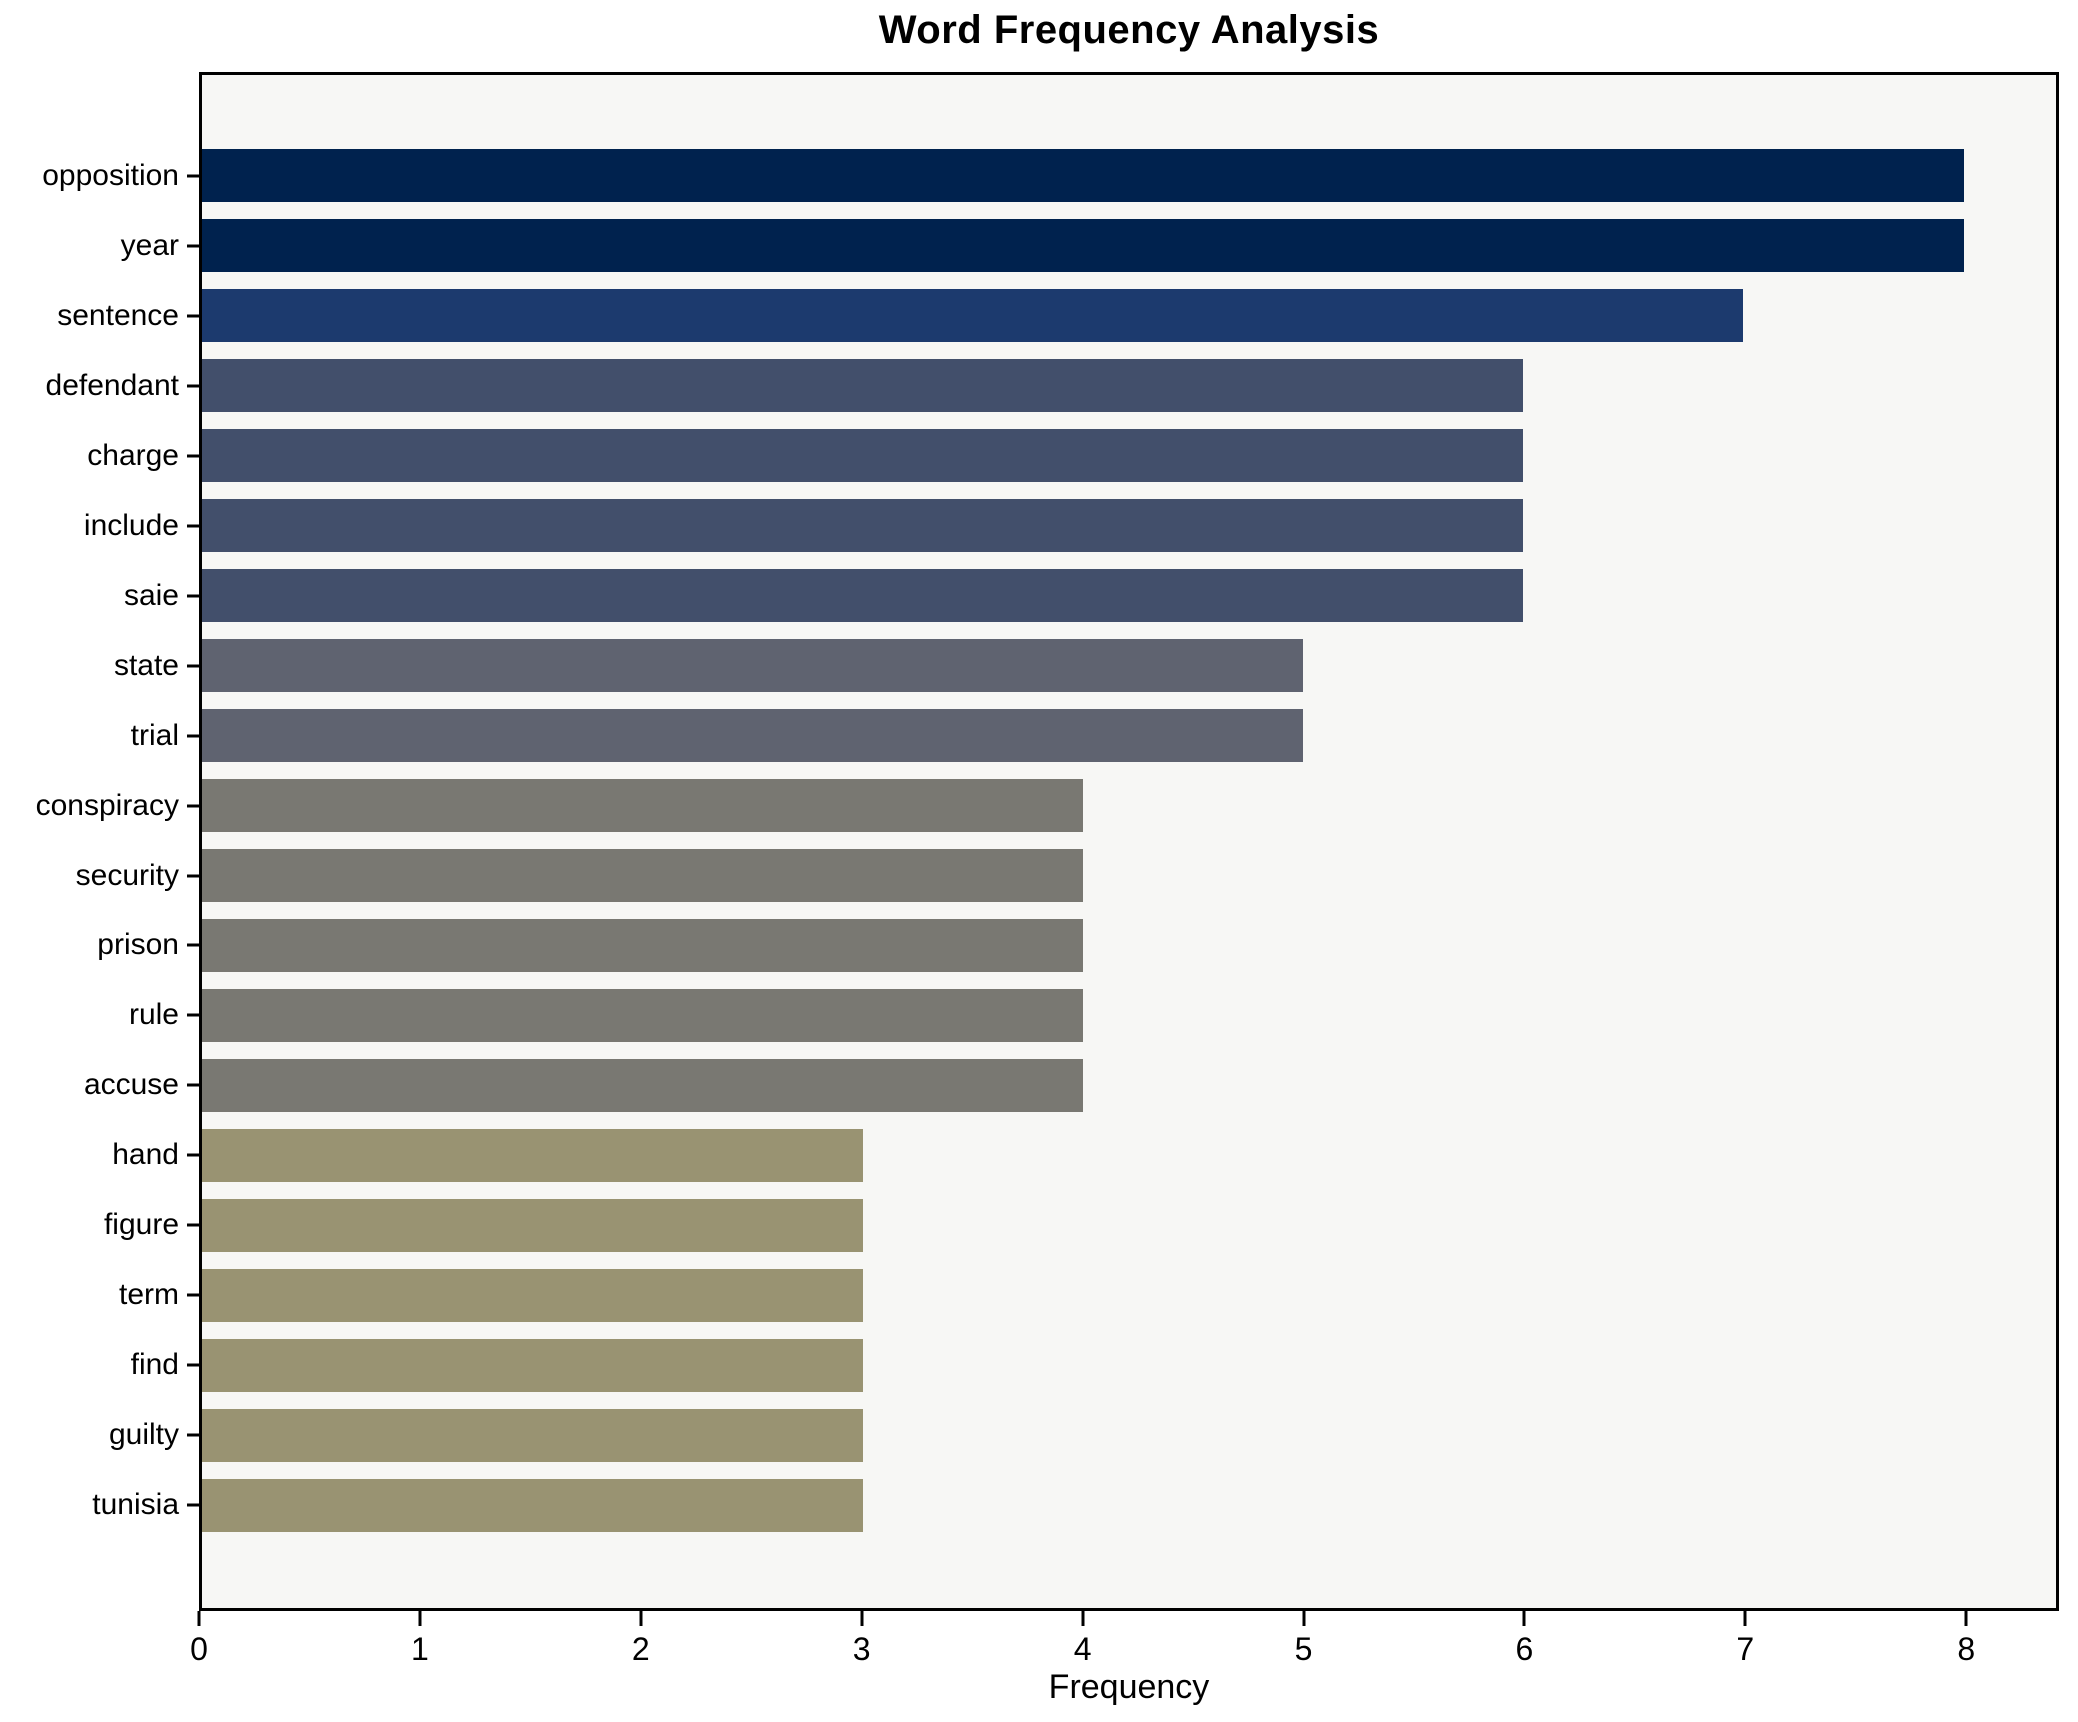  Describe the element at coordinates (110, 175) in the screenshot. I see `y-tick-label: opposition` at that location.